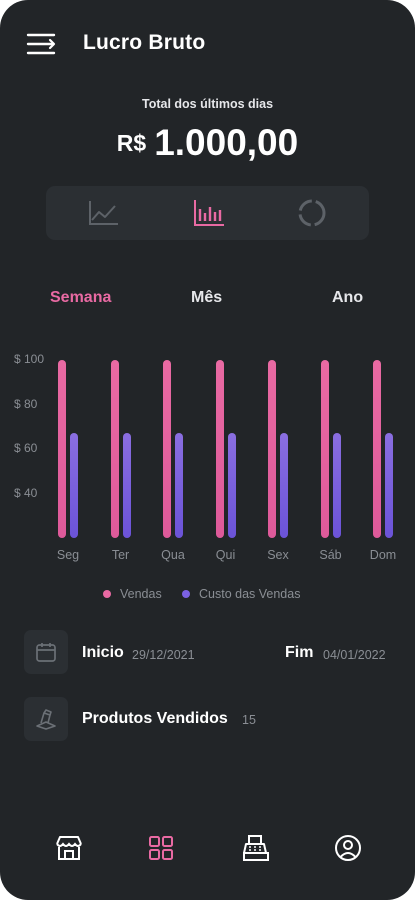 The height and width of the screenshot is (900, 415). I want to click on x-tick-label: Sáb, so click(330, 555).